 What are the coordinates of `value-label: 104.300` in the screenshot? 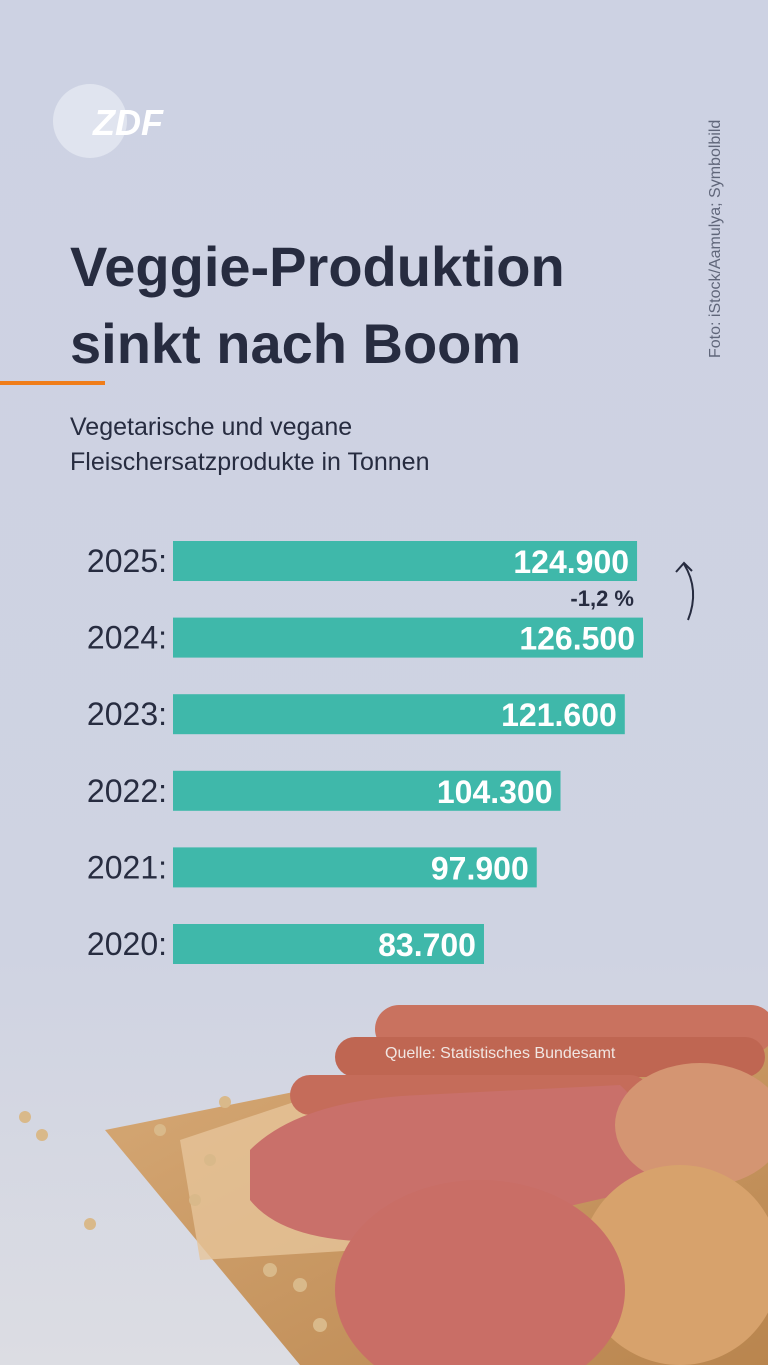 It's located at (495, 792).